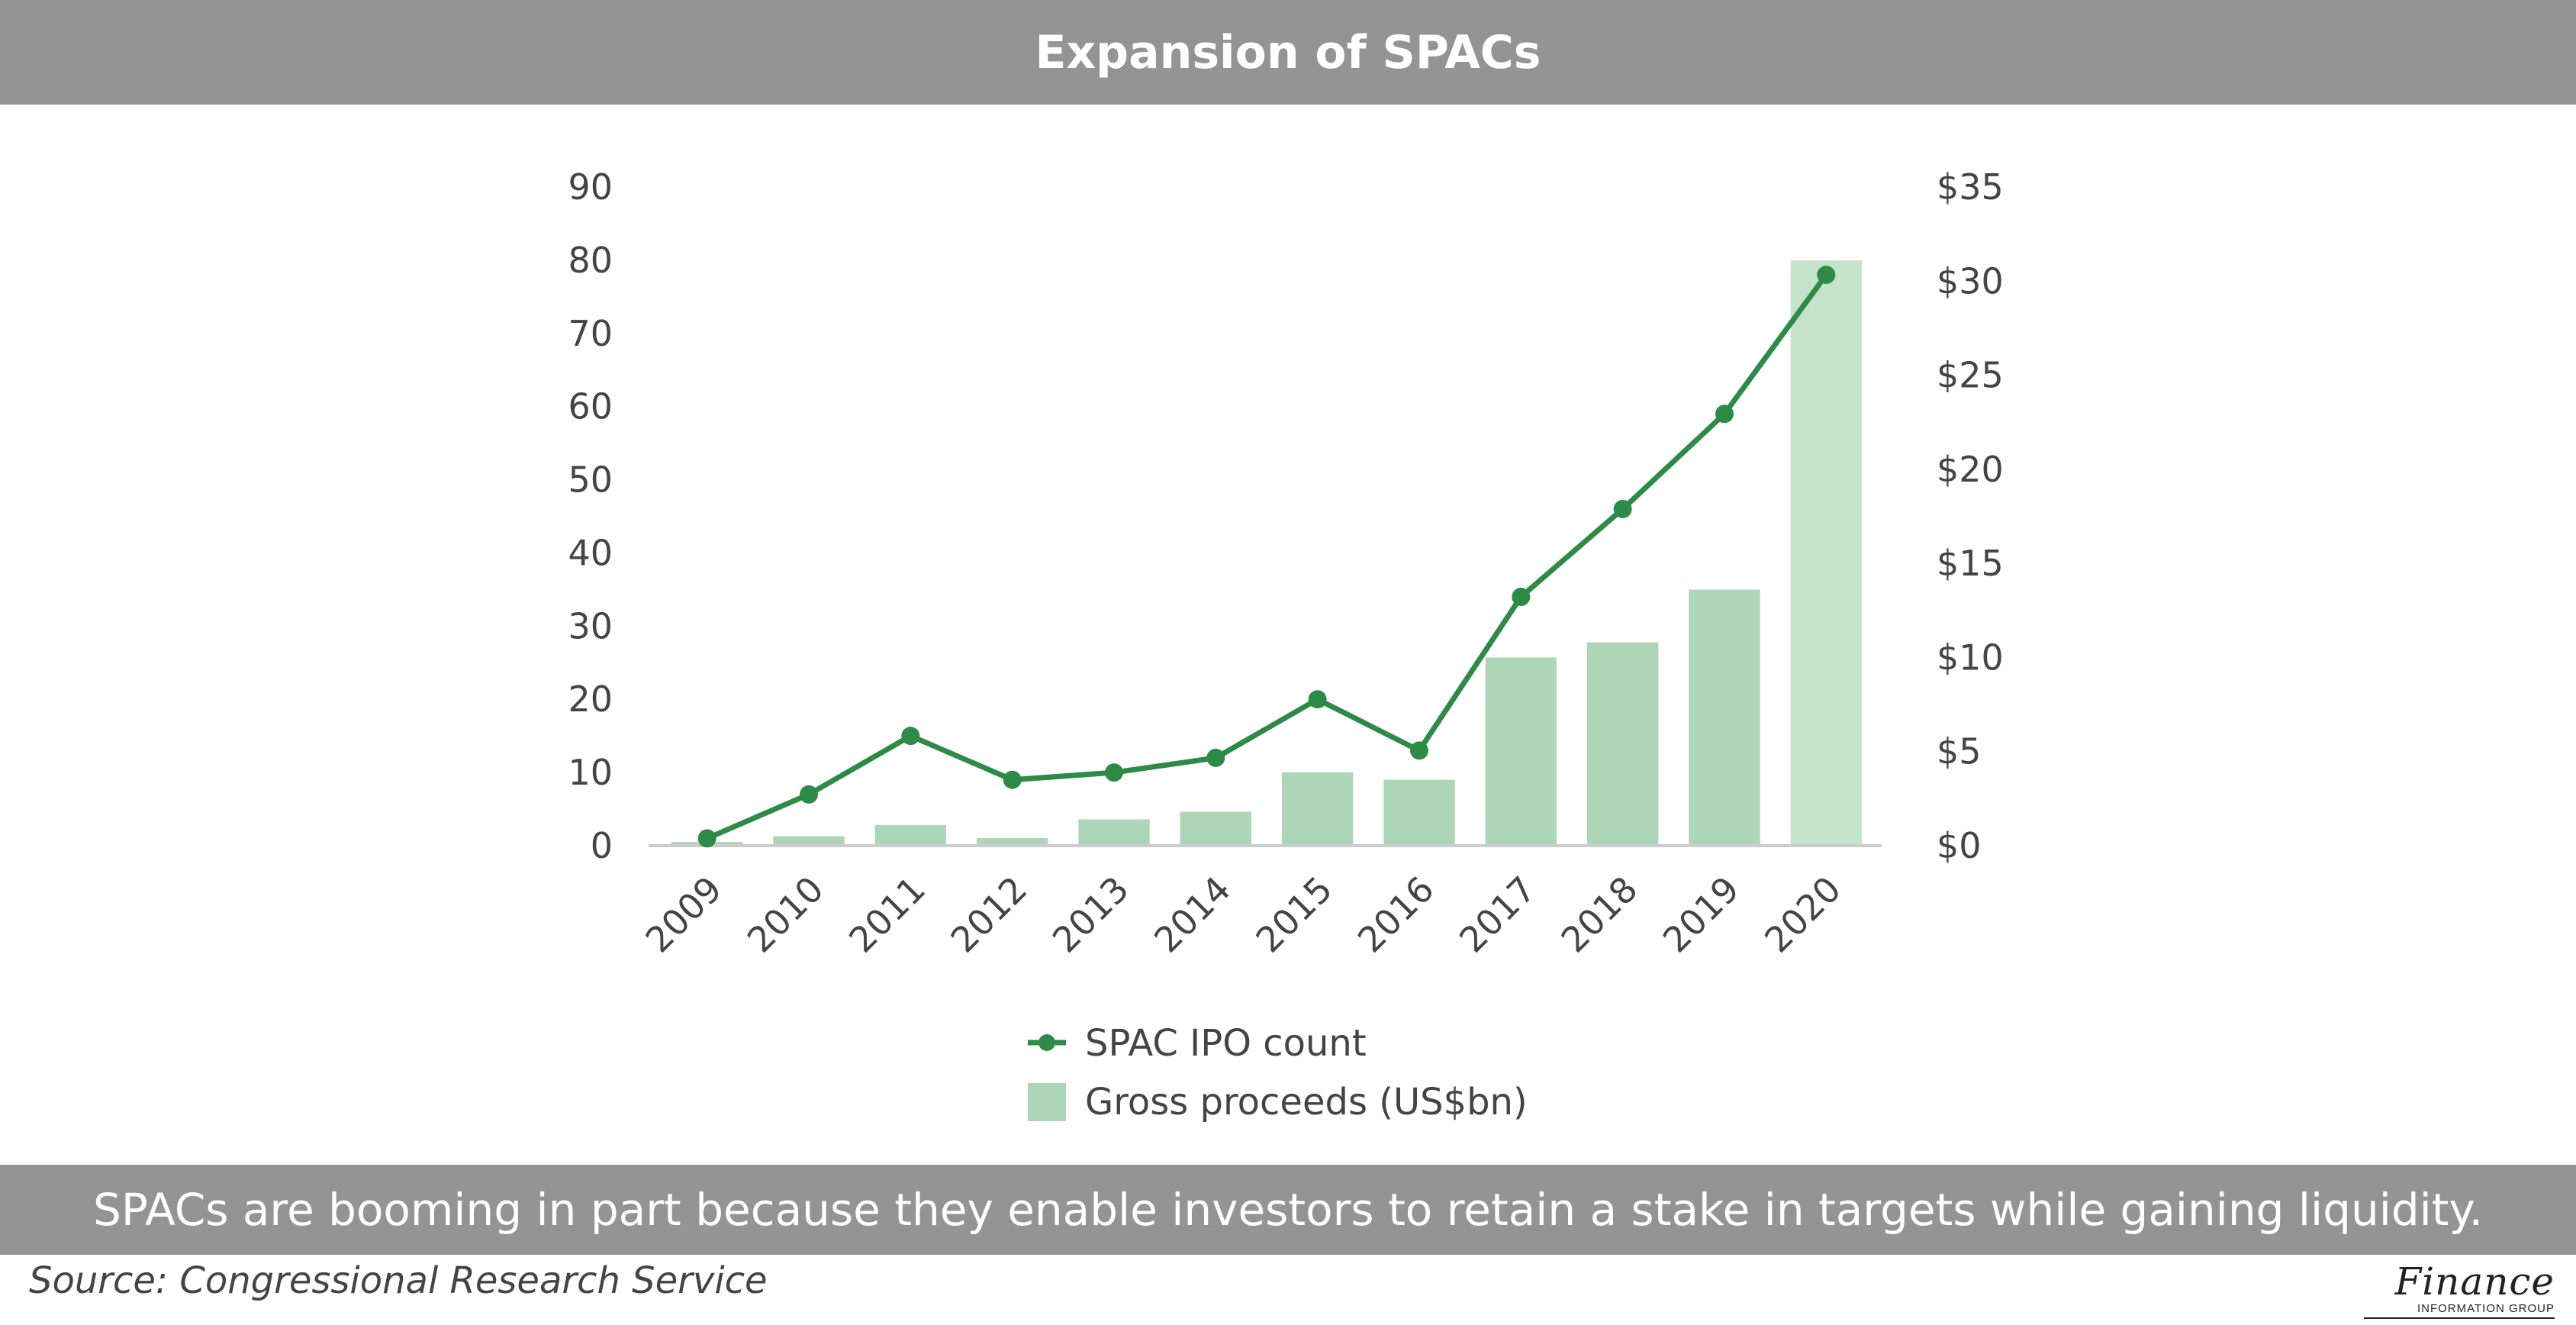 This screenshot has width=2576, height=1325. Describe the element at coordinates (1317, 699) in the screenshot. I see `point-2015` at that location.